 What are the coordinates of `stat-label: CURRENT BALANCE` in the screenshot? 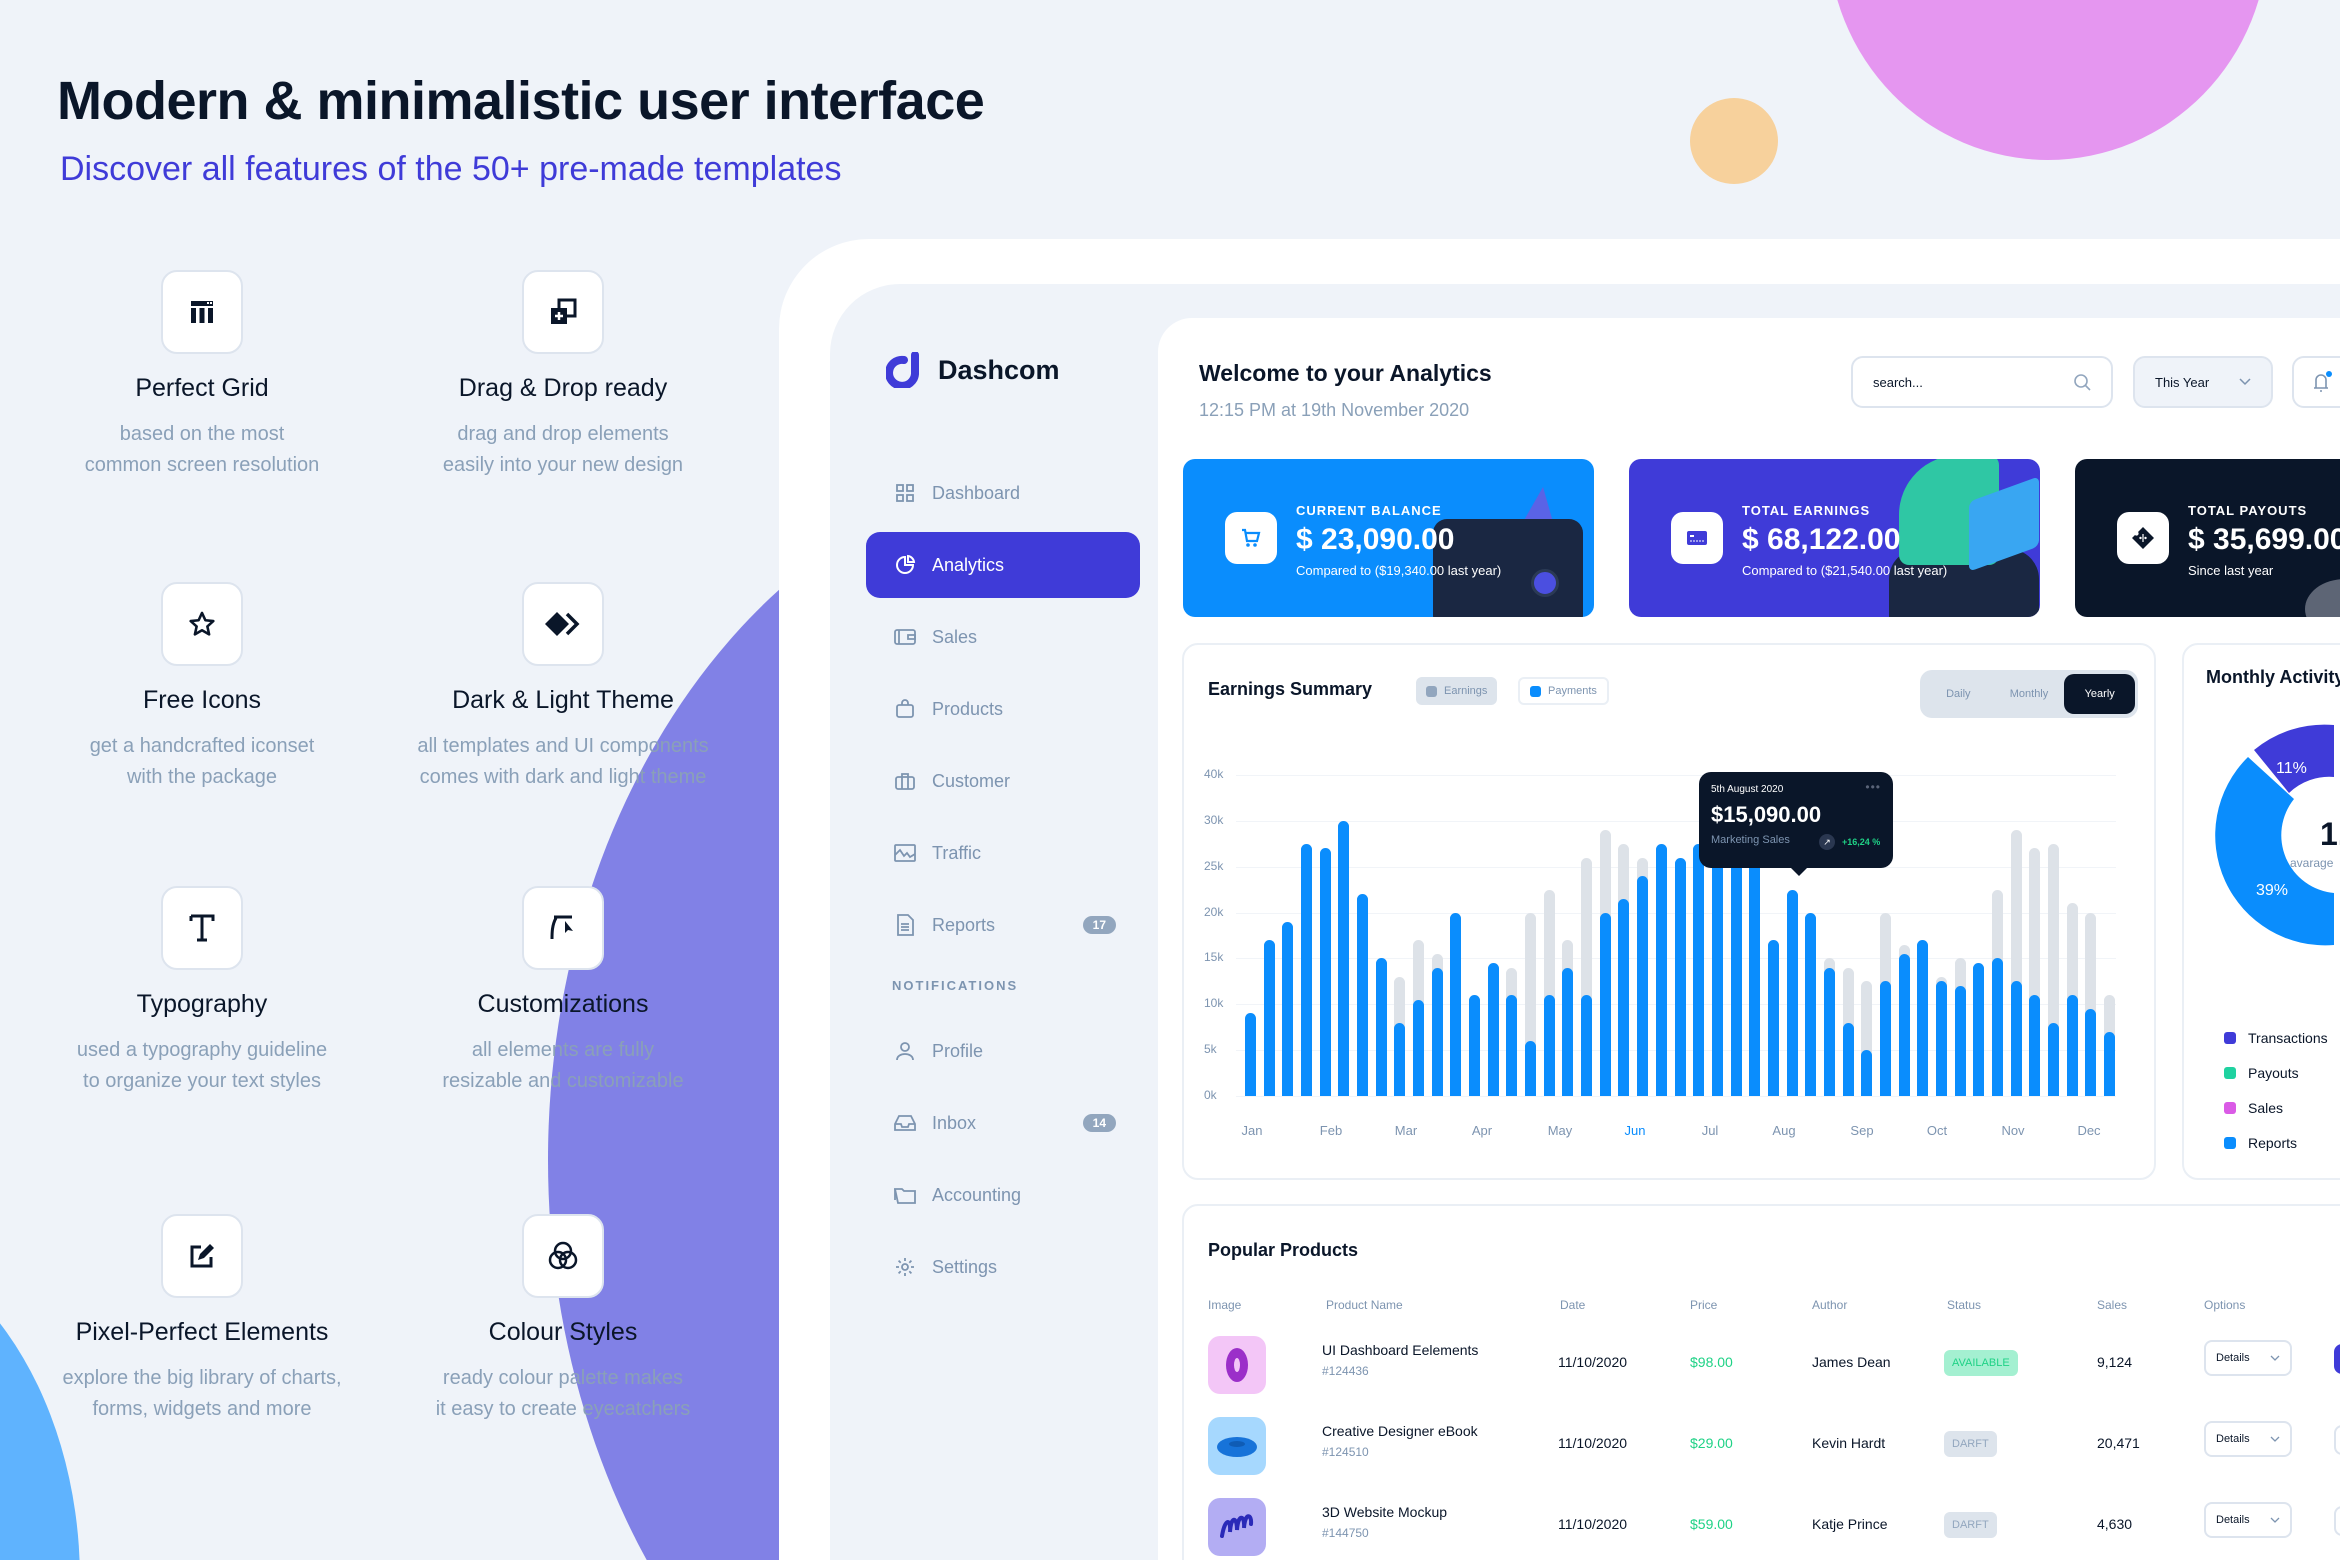 It's located at (1369, 510).